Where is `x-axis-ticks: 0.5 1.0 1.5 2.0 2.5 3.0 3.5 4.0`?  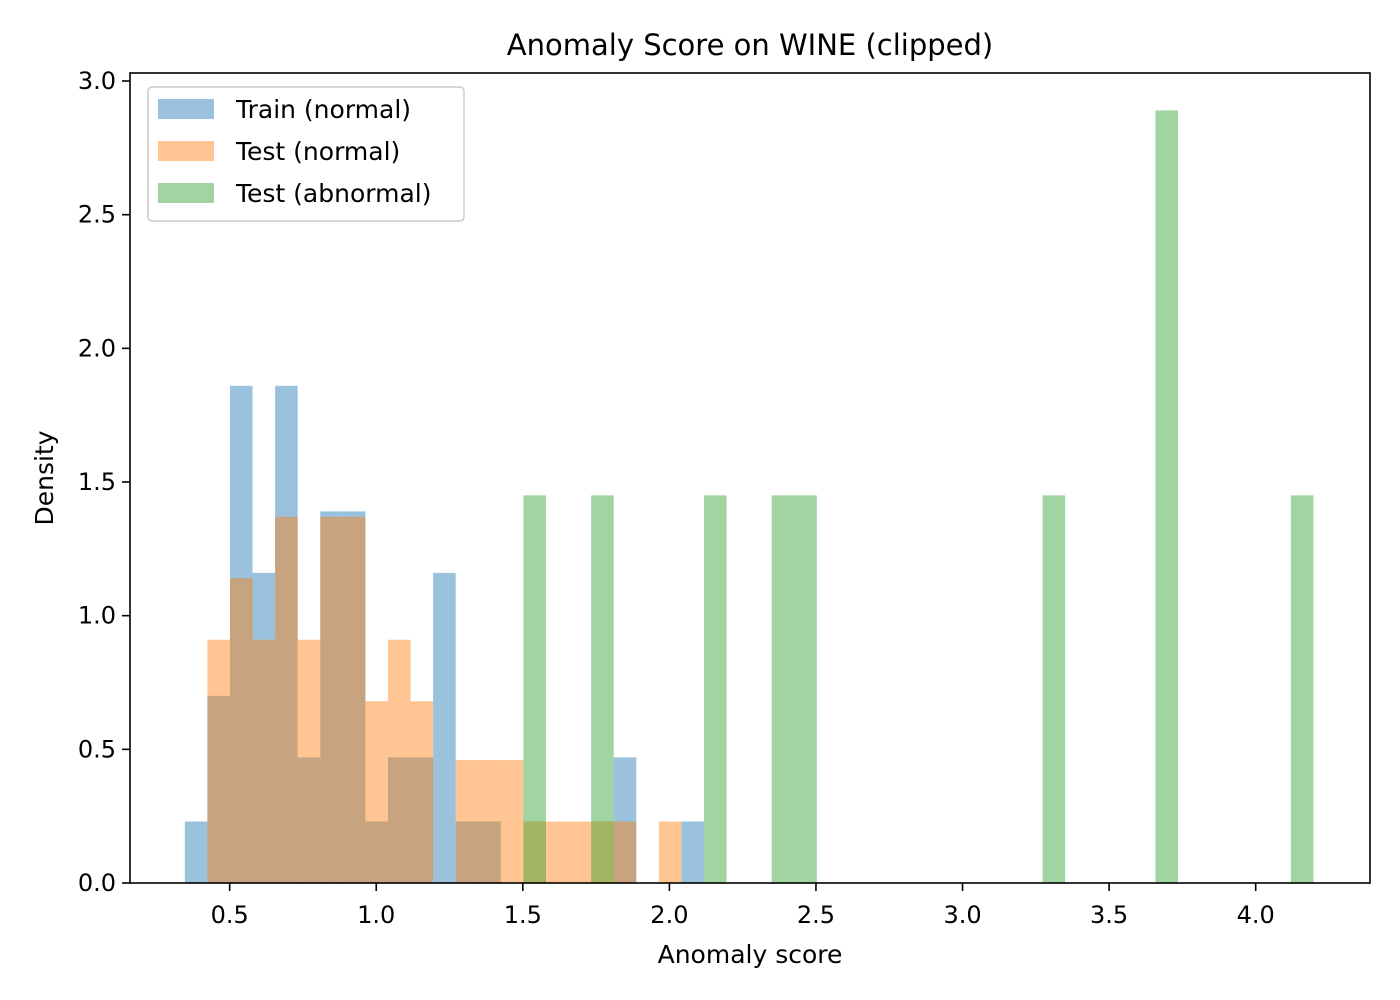
x-axis-ticks: 0.5 1.0 1.5 2.0 2.5 3.0 3.5 4.0 is located at coordinates (743, 906).